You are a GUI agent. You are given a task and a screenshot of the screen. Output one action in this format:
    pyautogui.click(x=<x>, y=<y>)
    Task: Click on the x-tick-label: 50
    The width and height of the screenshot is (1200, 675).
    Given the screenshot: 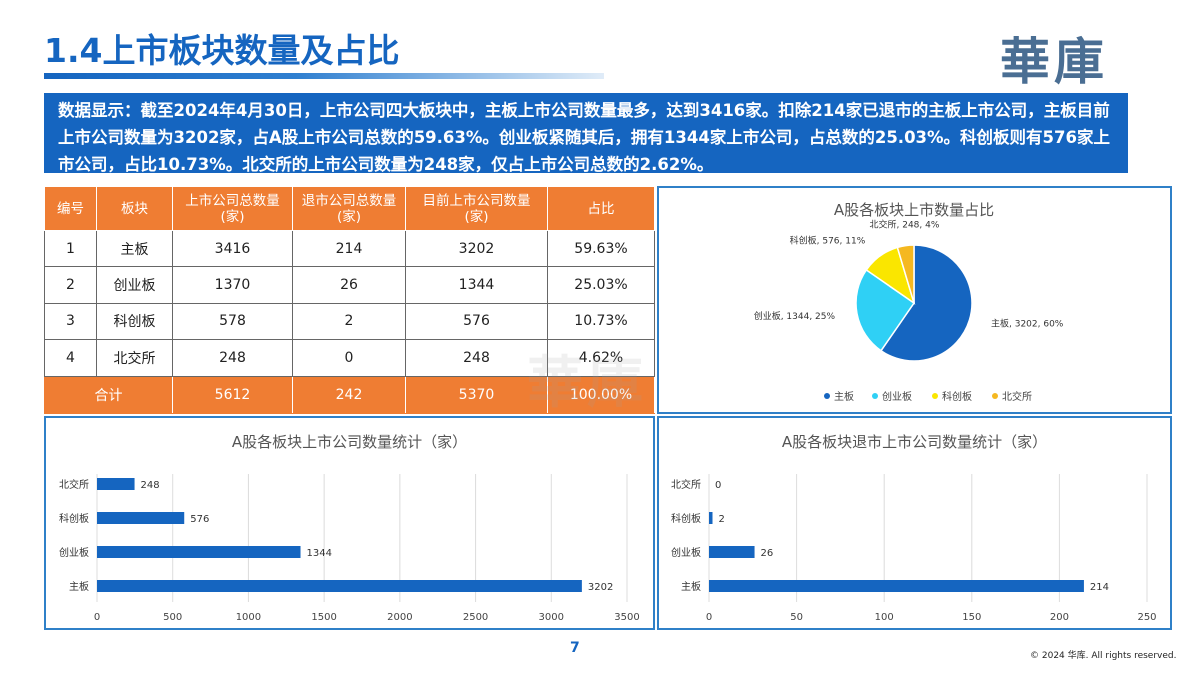 What is the action you would take?
    pyautogui.click(x=796, y=617)
    